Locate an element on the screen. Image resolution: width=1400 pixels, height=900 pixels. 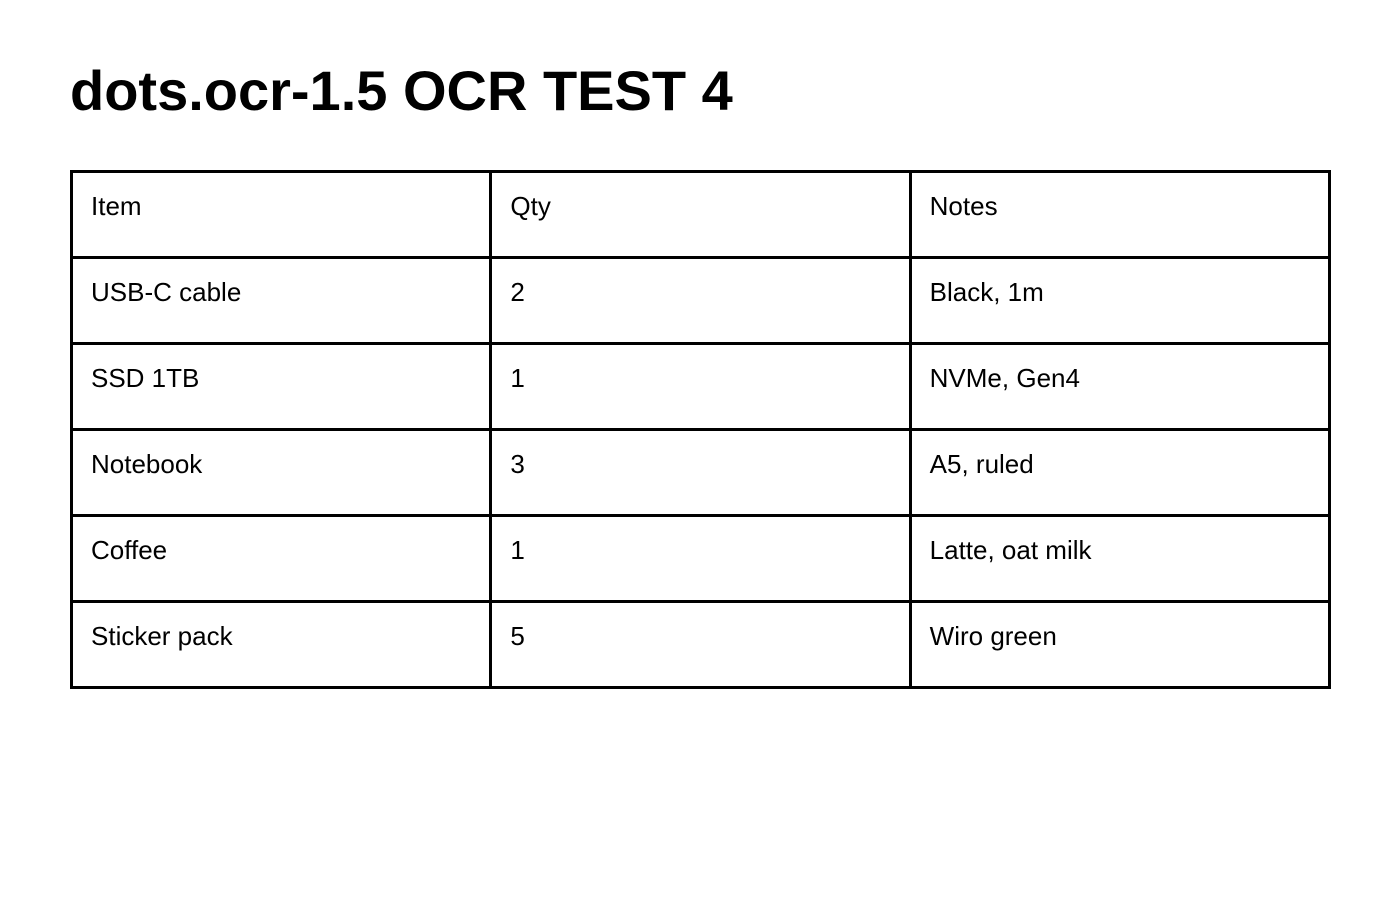
table-row: Coffee 1 Latte, oat milk is located at coordinates (700, 558).